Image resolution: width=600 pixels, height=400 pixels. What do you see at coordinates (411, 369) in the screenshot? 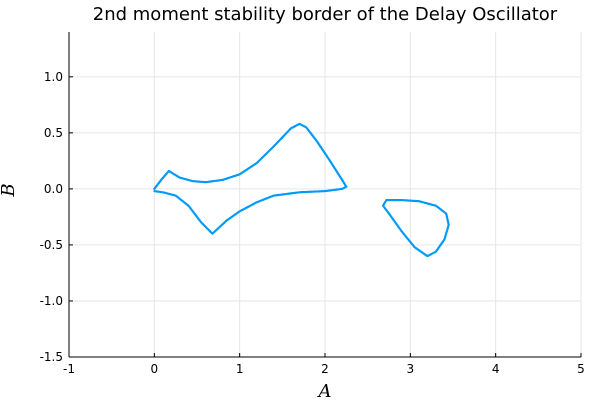
I see `x-tick-label: 3` at bounding box center [411, 369].